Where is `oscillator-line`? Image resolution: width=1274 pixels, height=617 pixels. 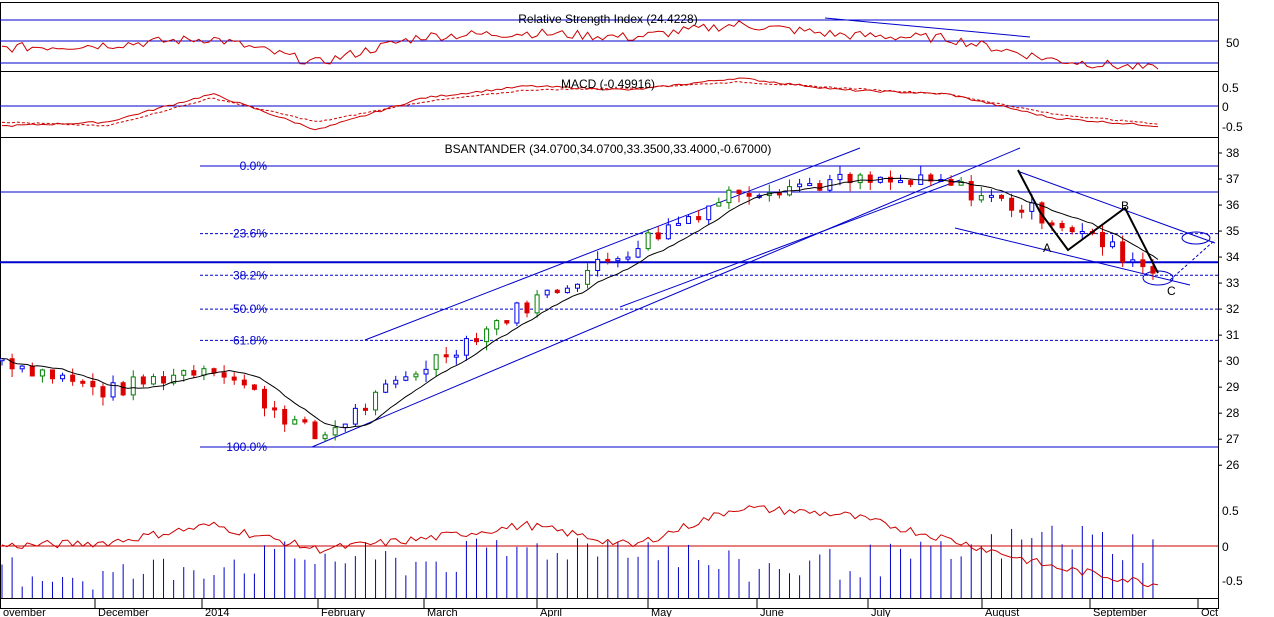
oscillator-line is located at coordinates (580, 546).